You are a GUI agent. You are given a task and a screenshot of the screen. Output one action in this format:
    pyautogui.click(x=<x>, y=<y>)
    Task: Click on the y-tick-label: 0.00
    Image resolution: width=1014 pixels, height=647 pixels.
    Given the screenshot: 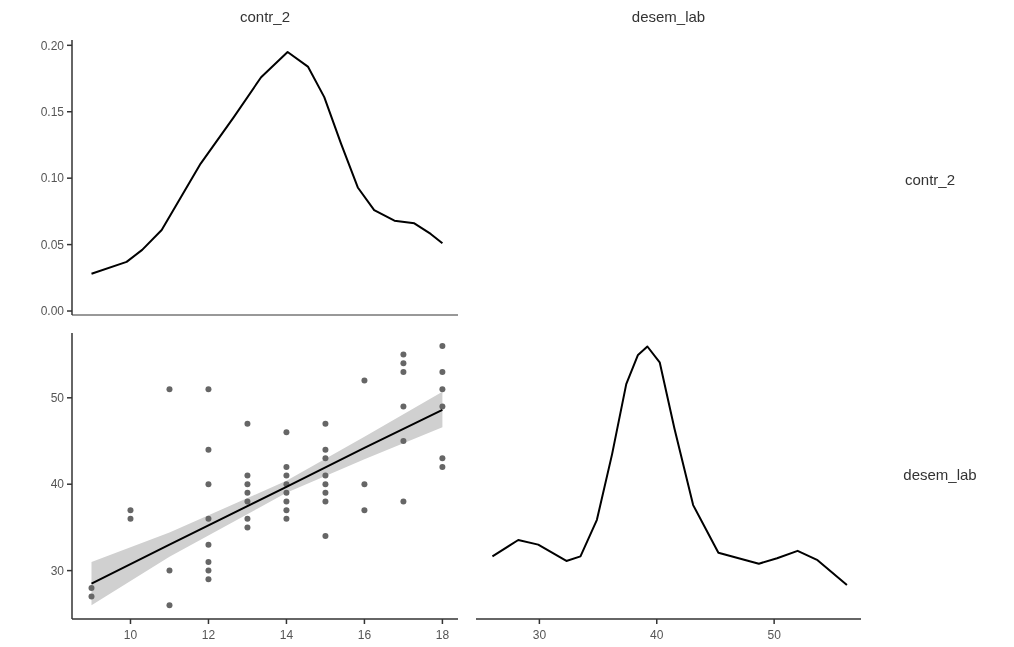 What is the action you would take?
    pyautogui.click(x=52, y=311)
    